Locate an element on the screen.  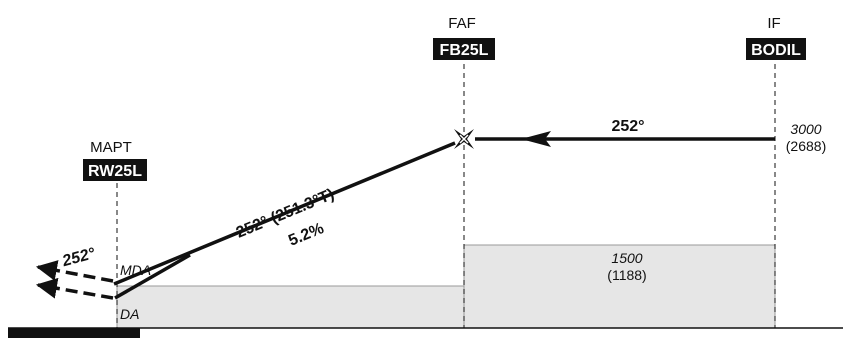
faf-role-label: FAF is located at coordinates (462, 23).